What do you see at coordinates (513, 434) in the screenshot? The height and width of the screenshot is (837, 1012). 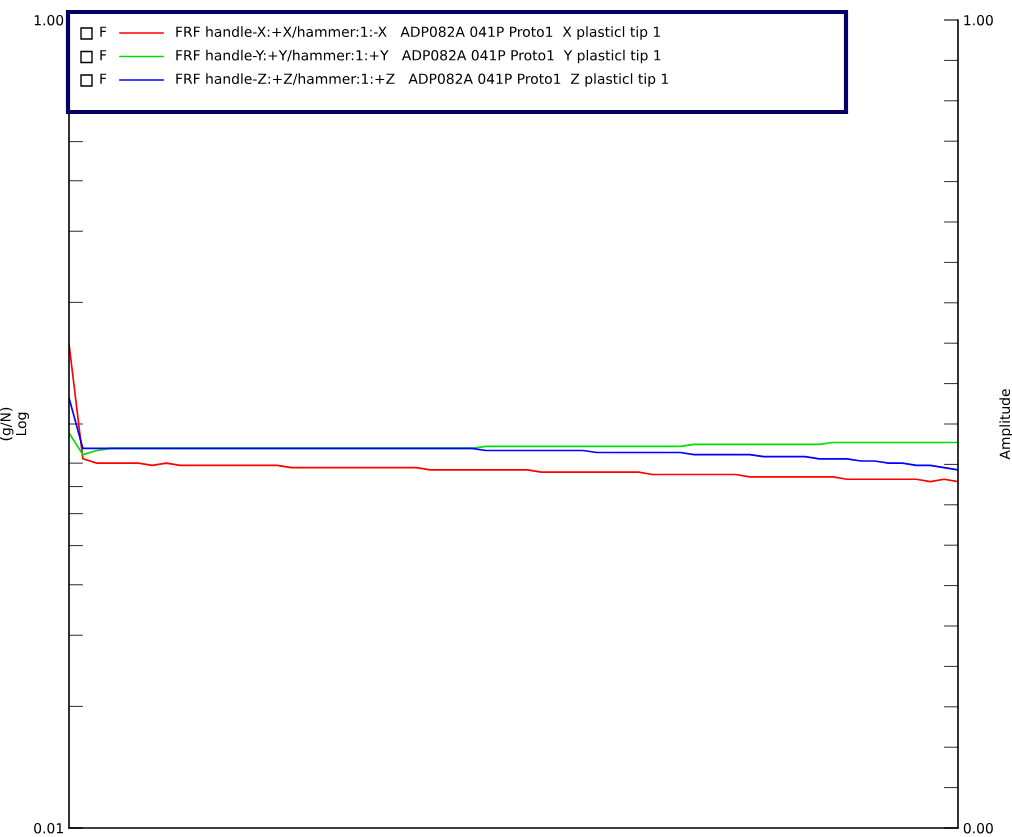 I see `line-series` at bounding box center [513, 434].